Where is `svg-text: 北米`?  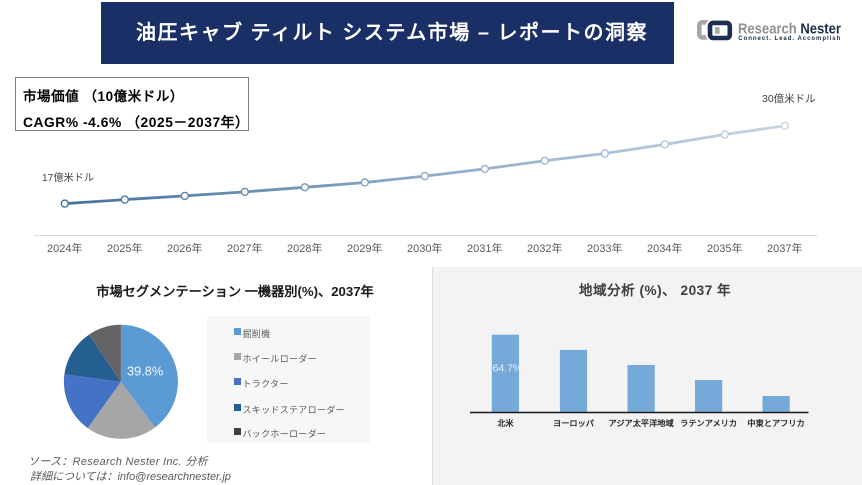 svg-text: 北米 is located at coordinates (505, 423).